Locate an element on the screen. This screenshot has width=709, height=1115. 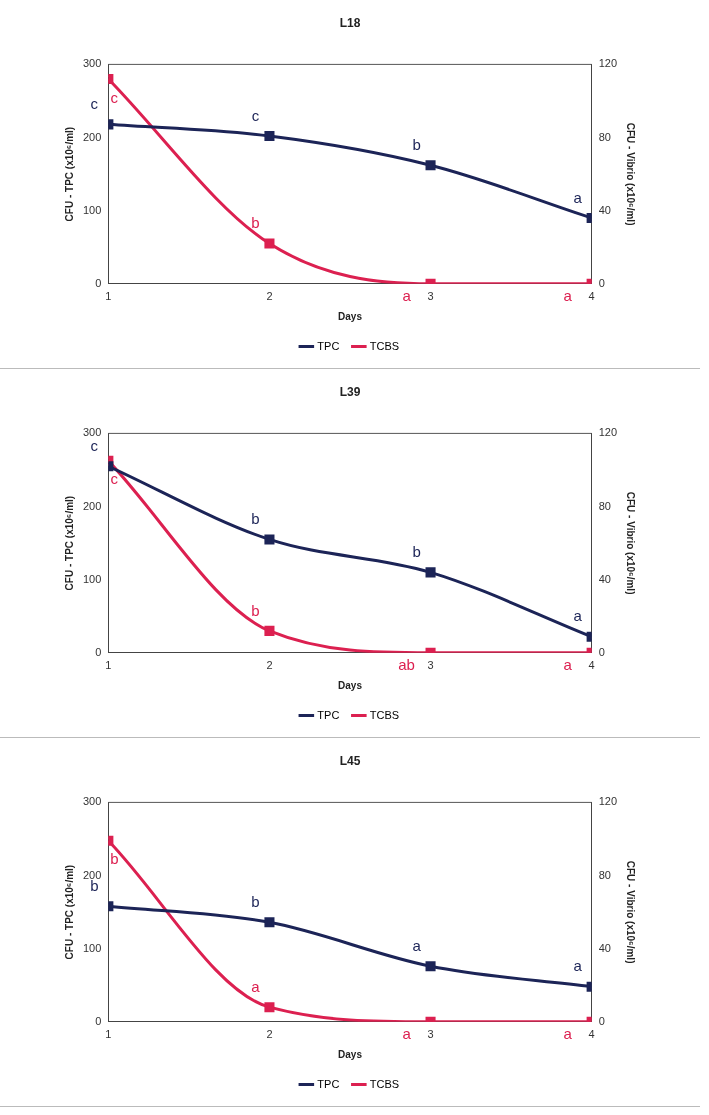
chart-title: L18 is located at coordinates (350, 22).